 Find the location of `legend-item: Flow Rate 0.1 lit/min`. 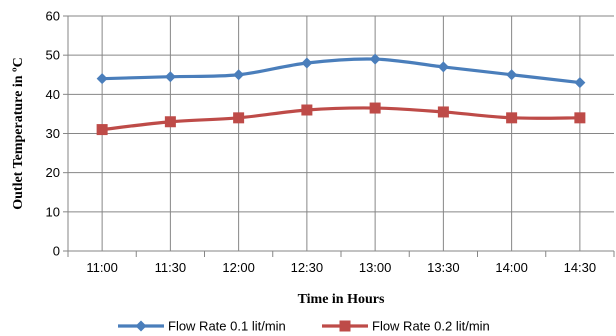

legend-item: Flow Rate 0.1 lit/min is located at coordinates (202, 326).